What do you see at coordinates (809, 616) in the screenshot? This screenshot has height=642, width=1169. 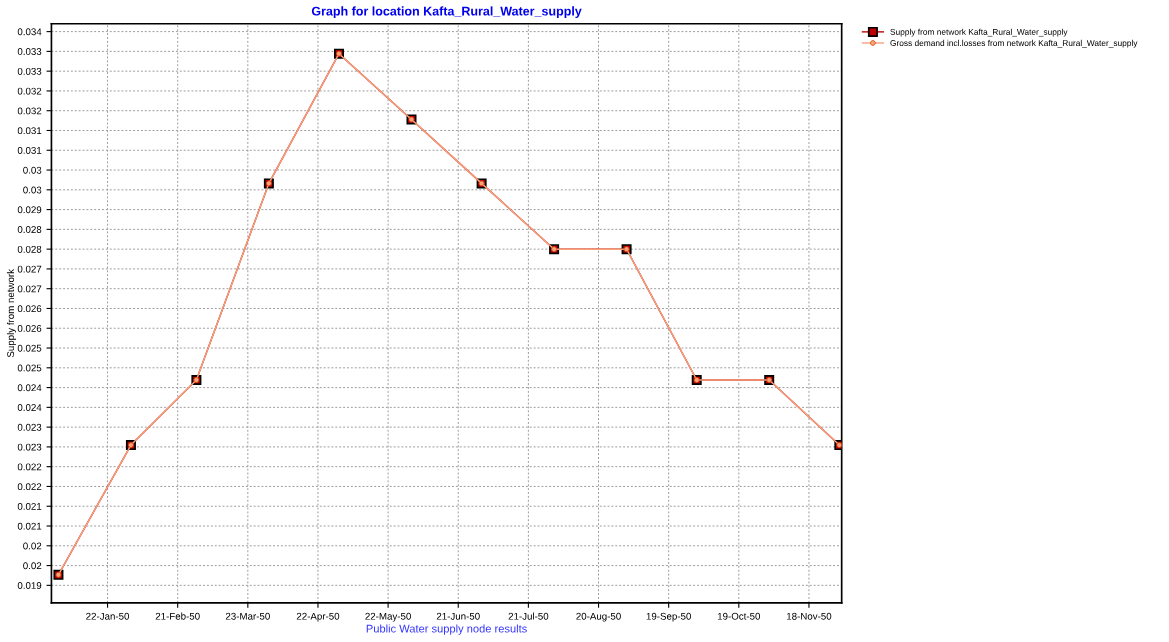 I see `x-tick-label: 18-Nov-50` at bounding box center [809, 616].